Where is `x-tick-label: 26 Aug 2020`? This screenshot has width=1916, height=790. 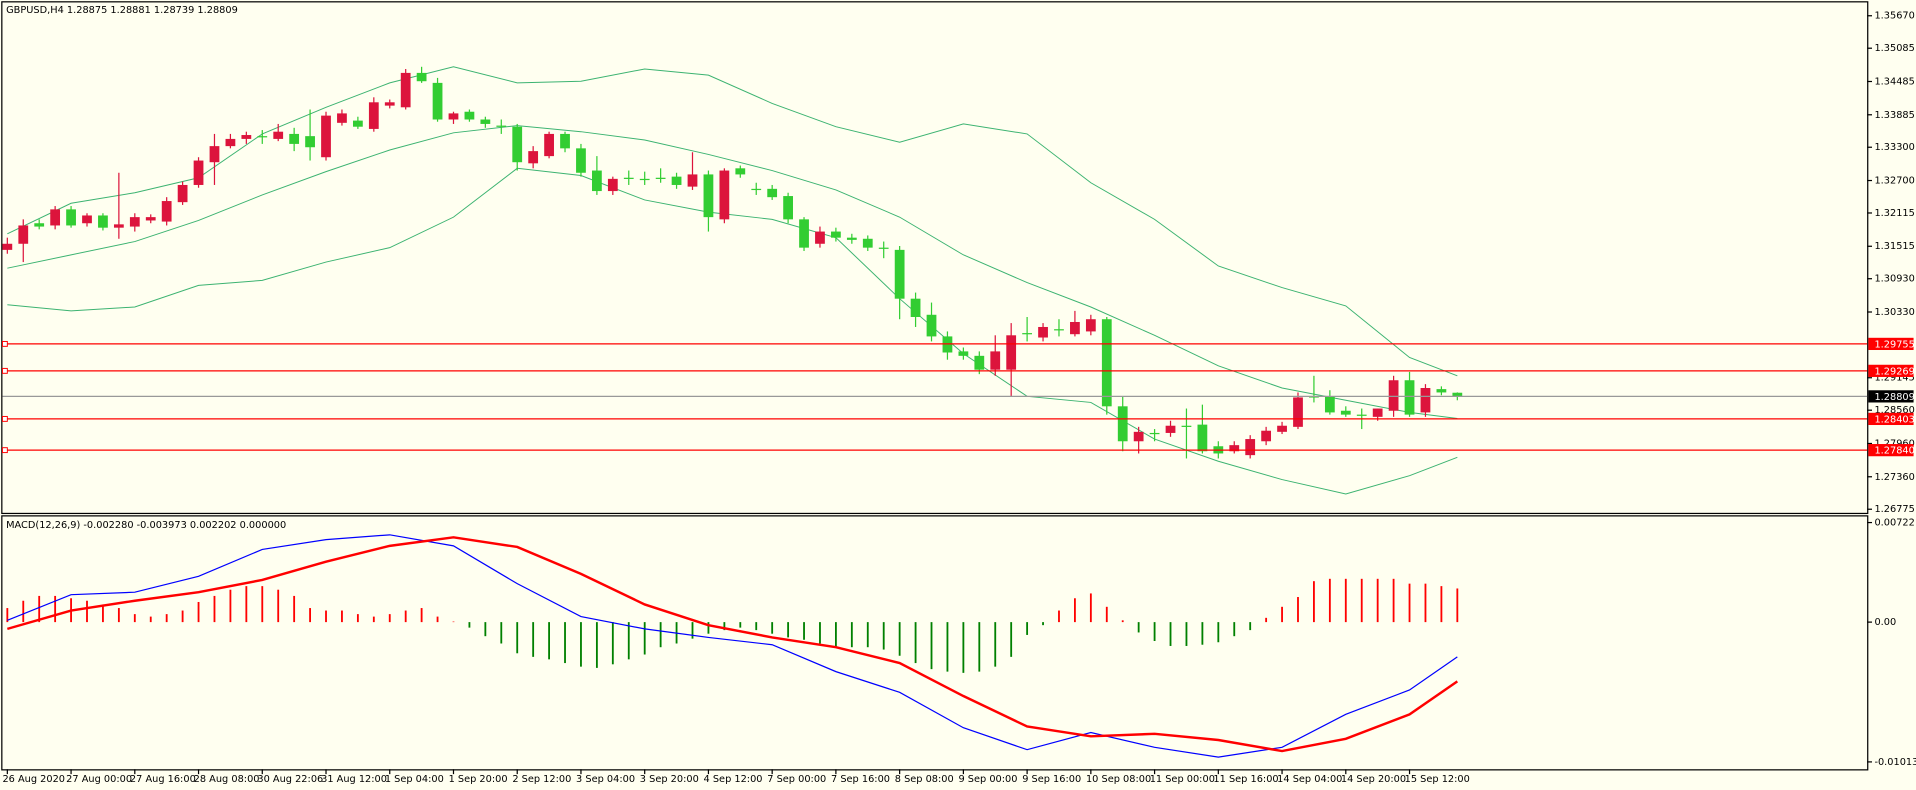 x-tick-label: 26 Aug 2020 is located at coordinates (33, 779).